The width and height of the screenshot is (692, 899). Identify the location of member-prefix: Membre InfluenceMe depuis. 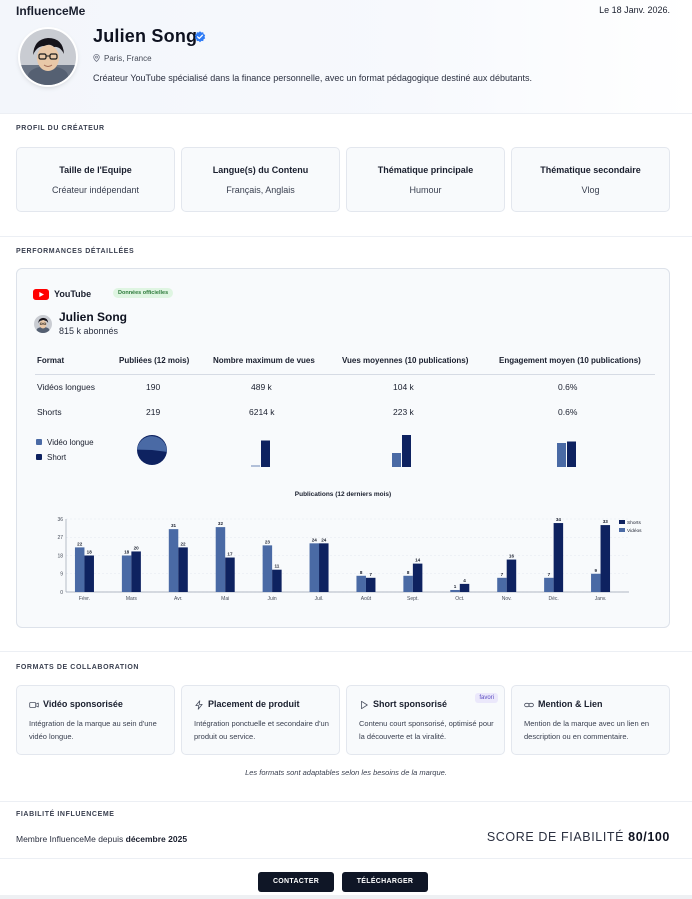
(71, 839).